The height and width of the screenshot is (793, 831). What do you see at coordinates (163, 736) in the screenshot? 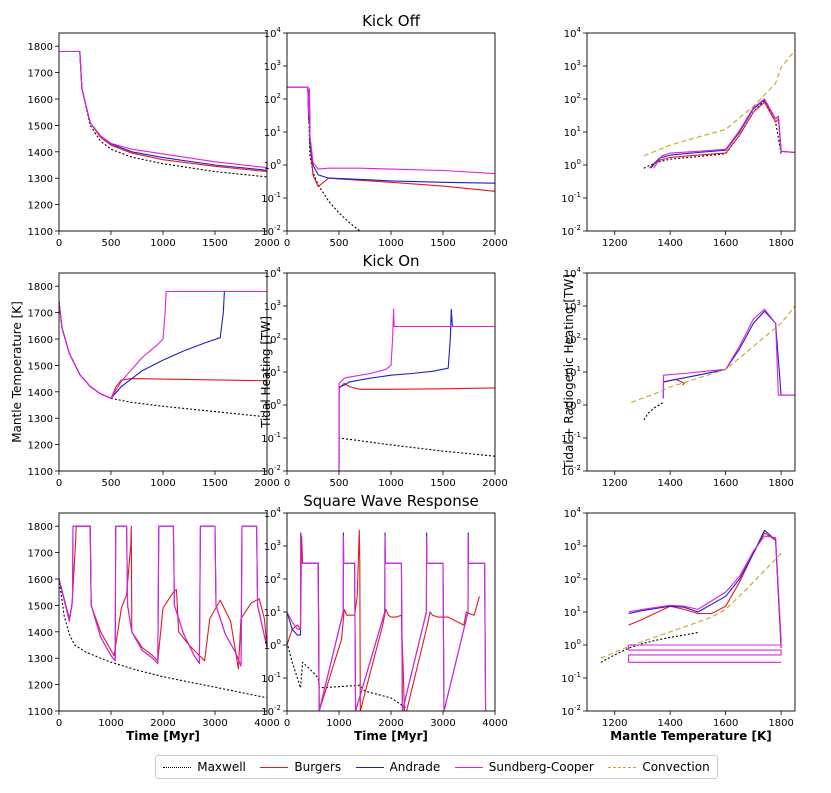
I see `x-axis-label-col-0: Time [Myr]` at bounding box center [163, 736].